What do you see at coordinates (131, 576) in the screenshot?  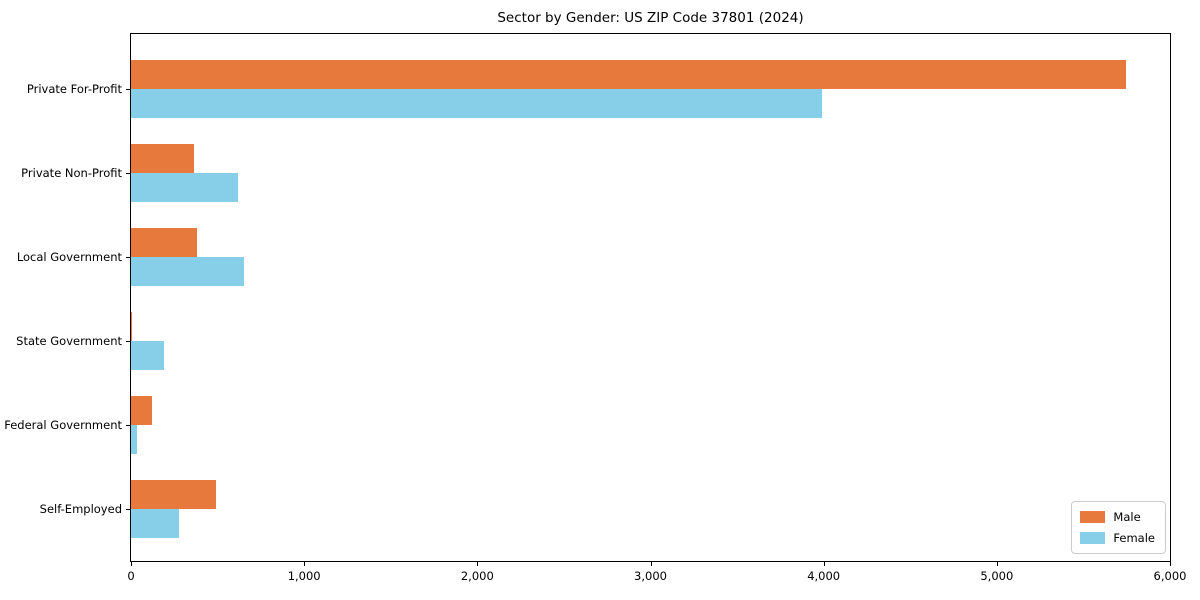 I see `x-axis-tick-label: 0` at bounding box center [131, 576].